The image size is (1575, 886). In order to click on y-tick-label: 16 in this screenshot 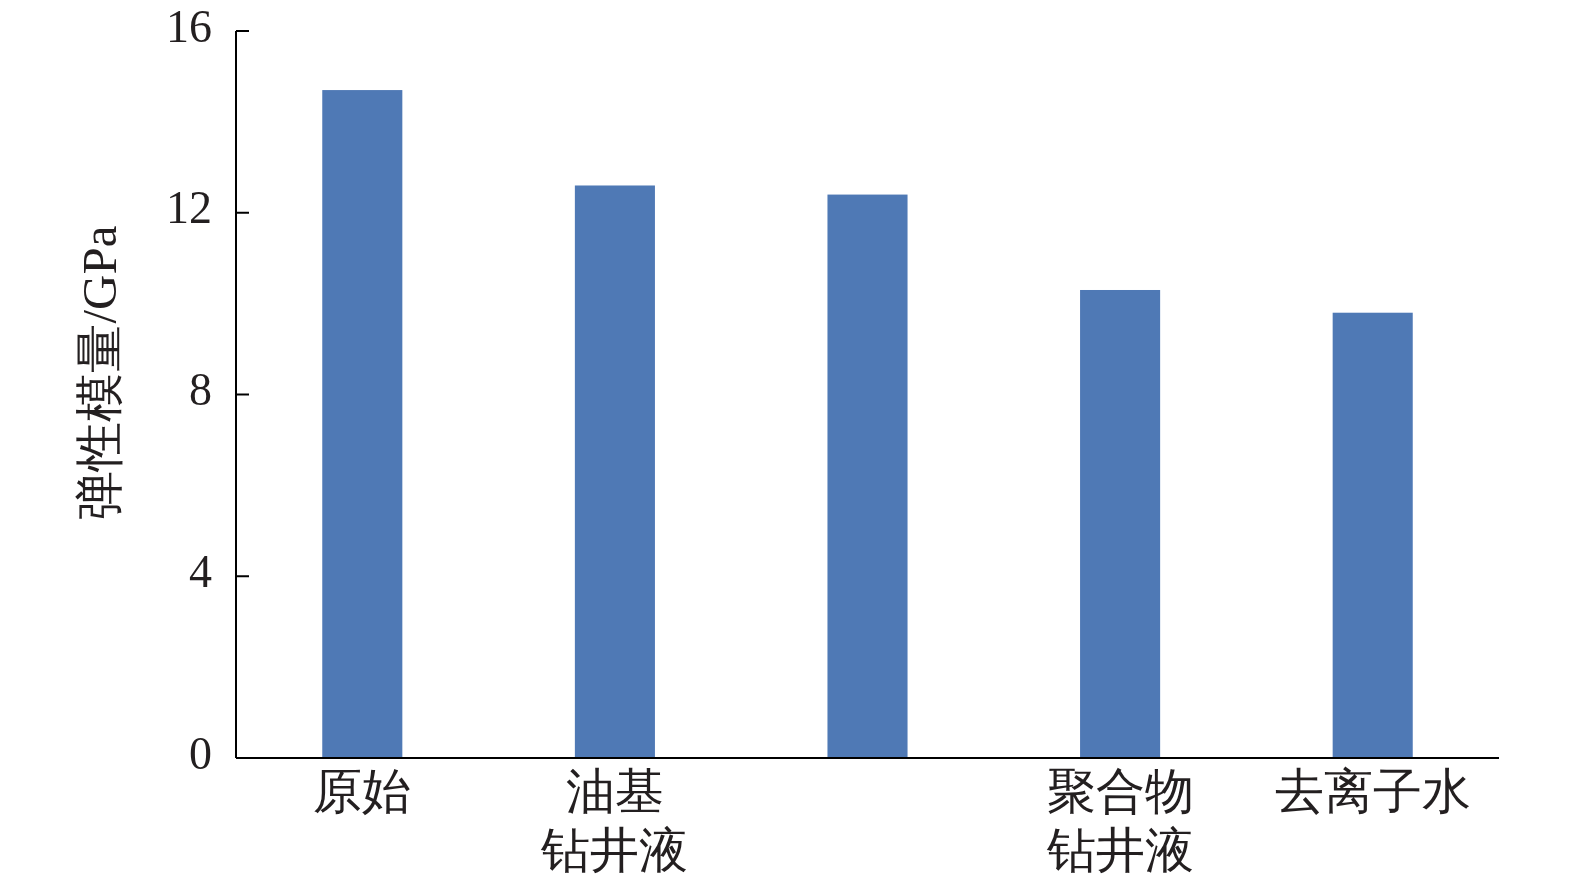, I will do `click(189, 26)`.